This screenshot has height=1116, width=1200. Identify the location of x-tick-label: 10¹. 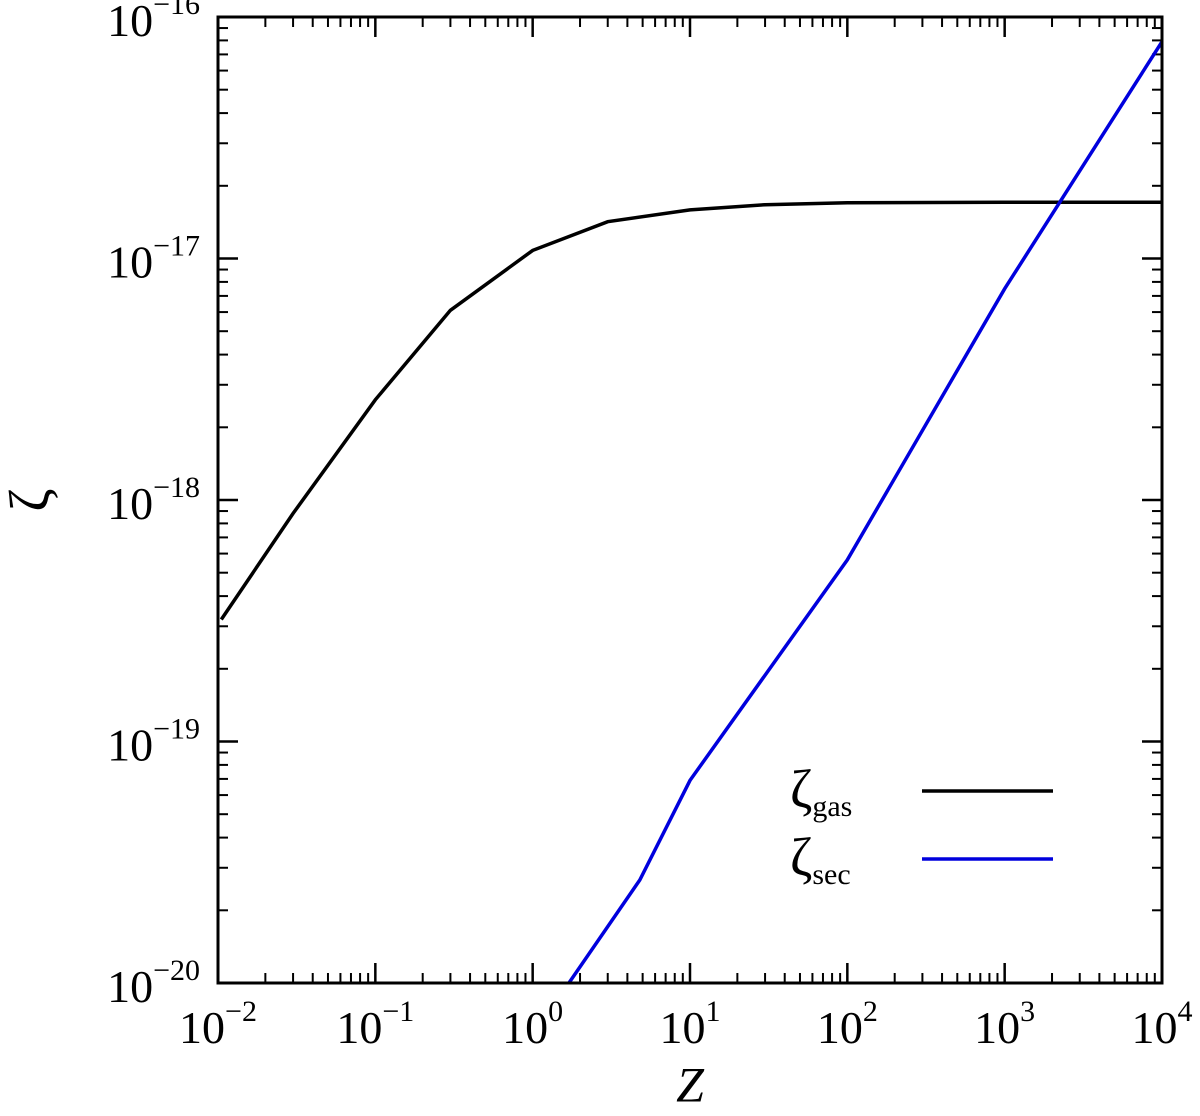
(690, 1024).